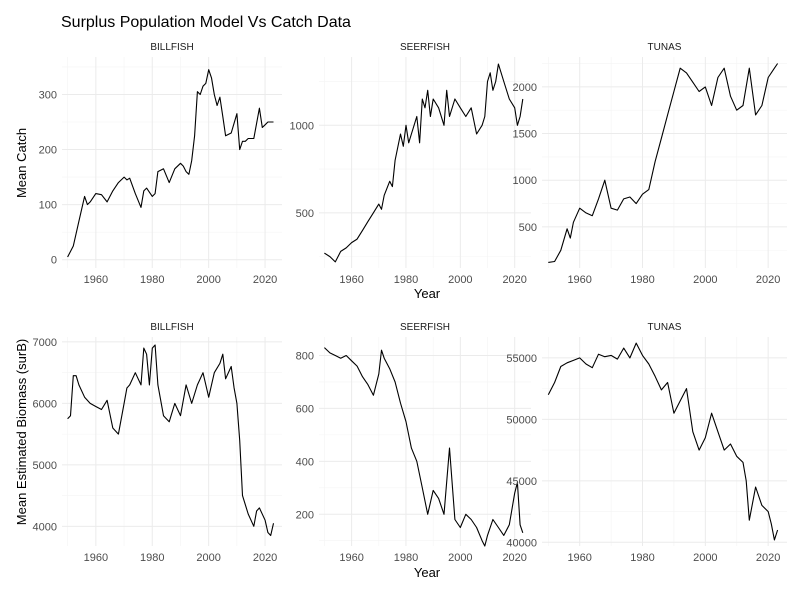 This screenshot has height=593, width=809. What do you see at coordinates (305, 409) in the screenshot?
I see `y-tick-label: 600` at bounding box center [305, 409].